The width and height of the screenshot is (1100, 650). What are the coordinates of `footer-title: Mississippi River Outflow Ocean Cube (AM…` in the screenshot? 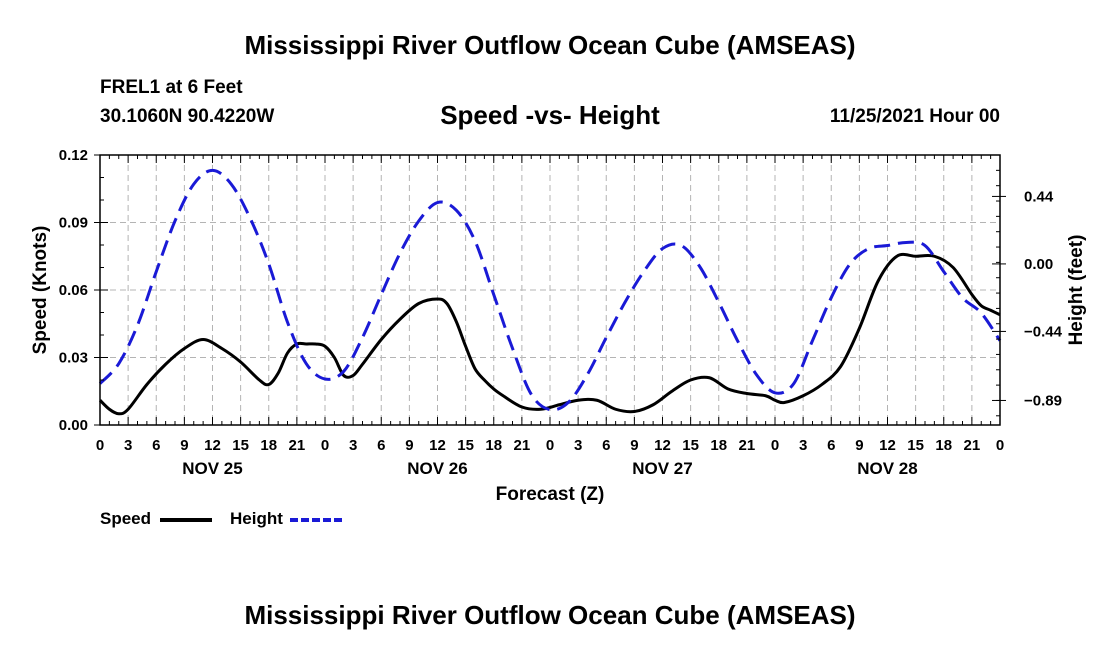 It's located at (550, 615).